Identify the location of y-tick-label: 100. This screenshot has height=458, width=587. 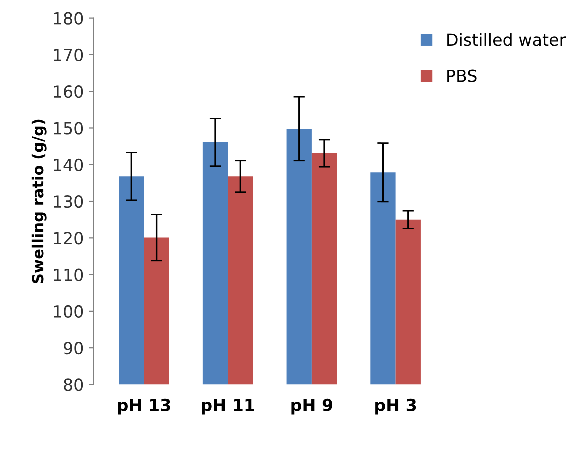
(69, 311).